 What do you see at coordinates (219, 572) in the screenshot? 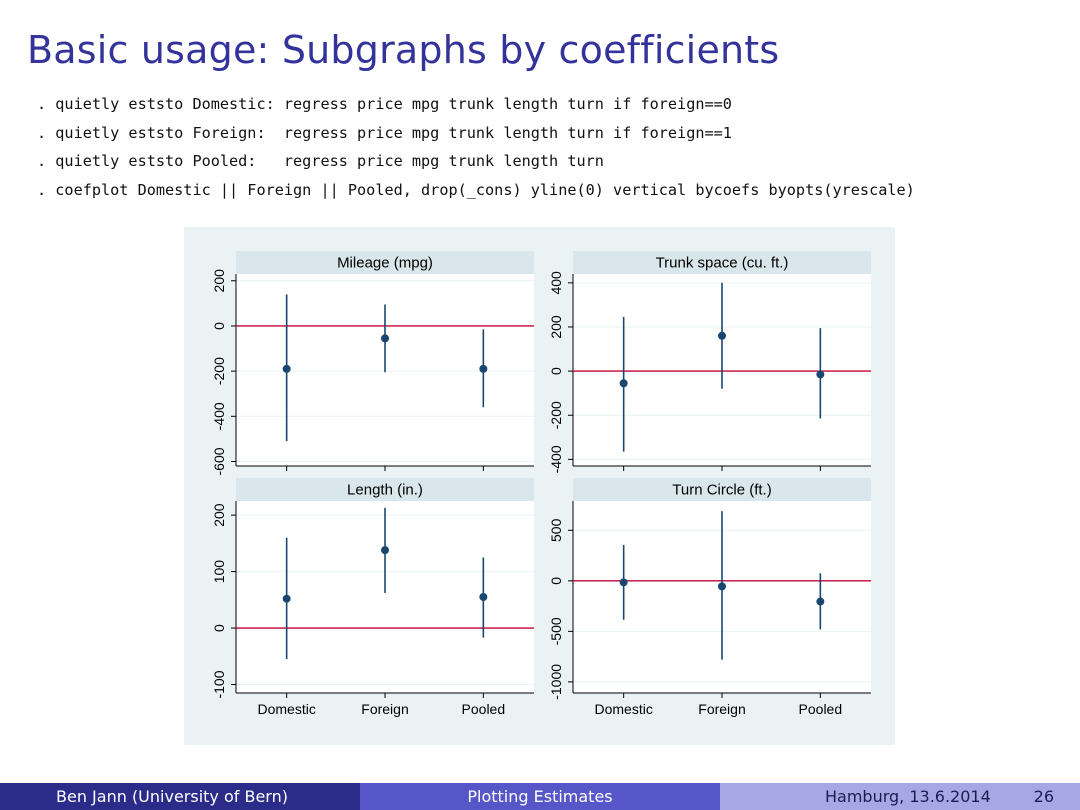
I see `y-tick-label: 100` at bounding box center [219, 572].